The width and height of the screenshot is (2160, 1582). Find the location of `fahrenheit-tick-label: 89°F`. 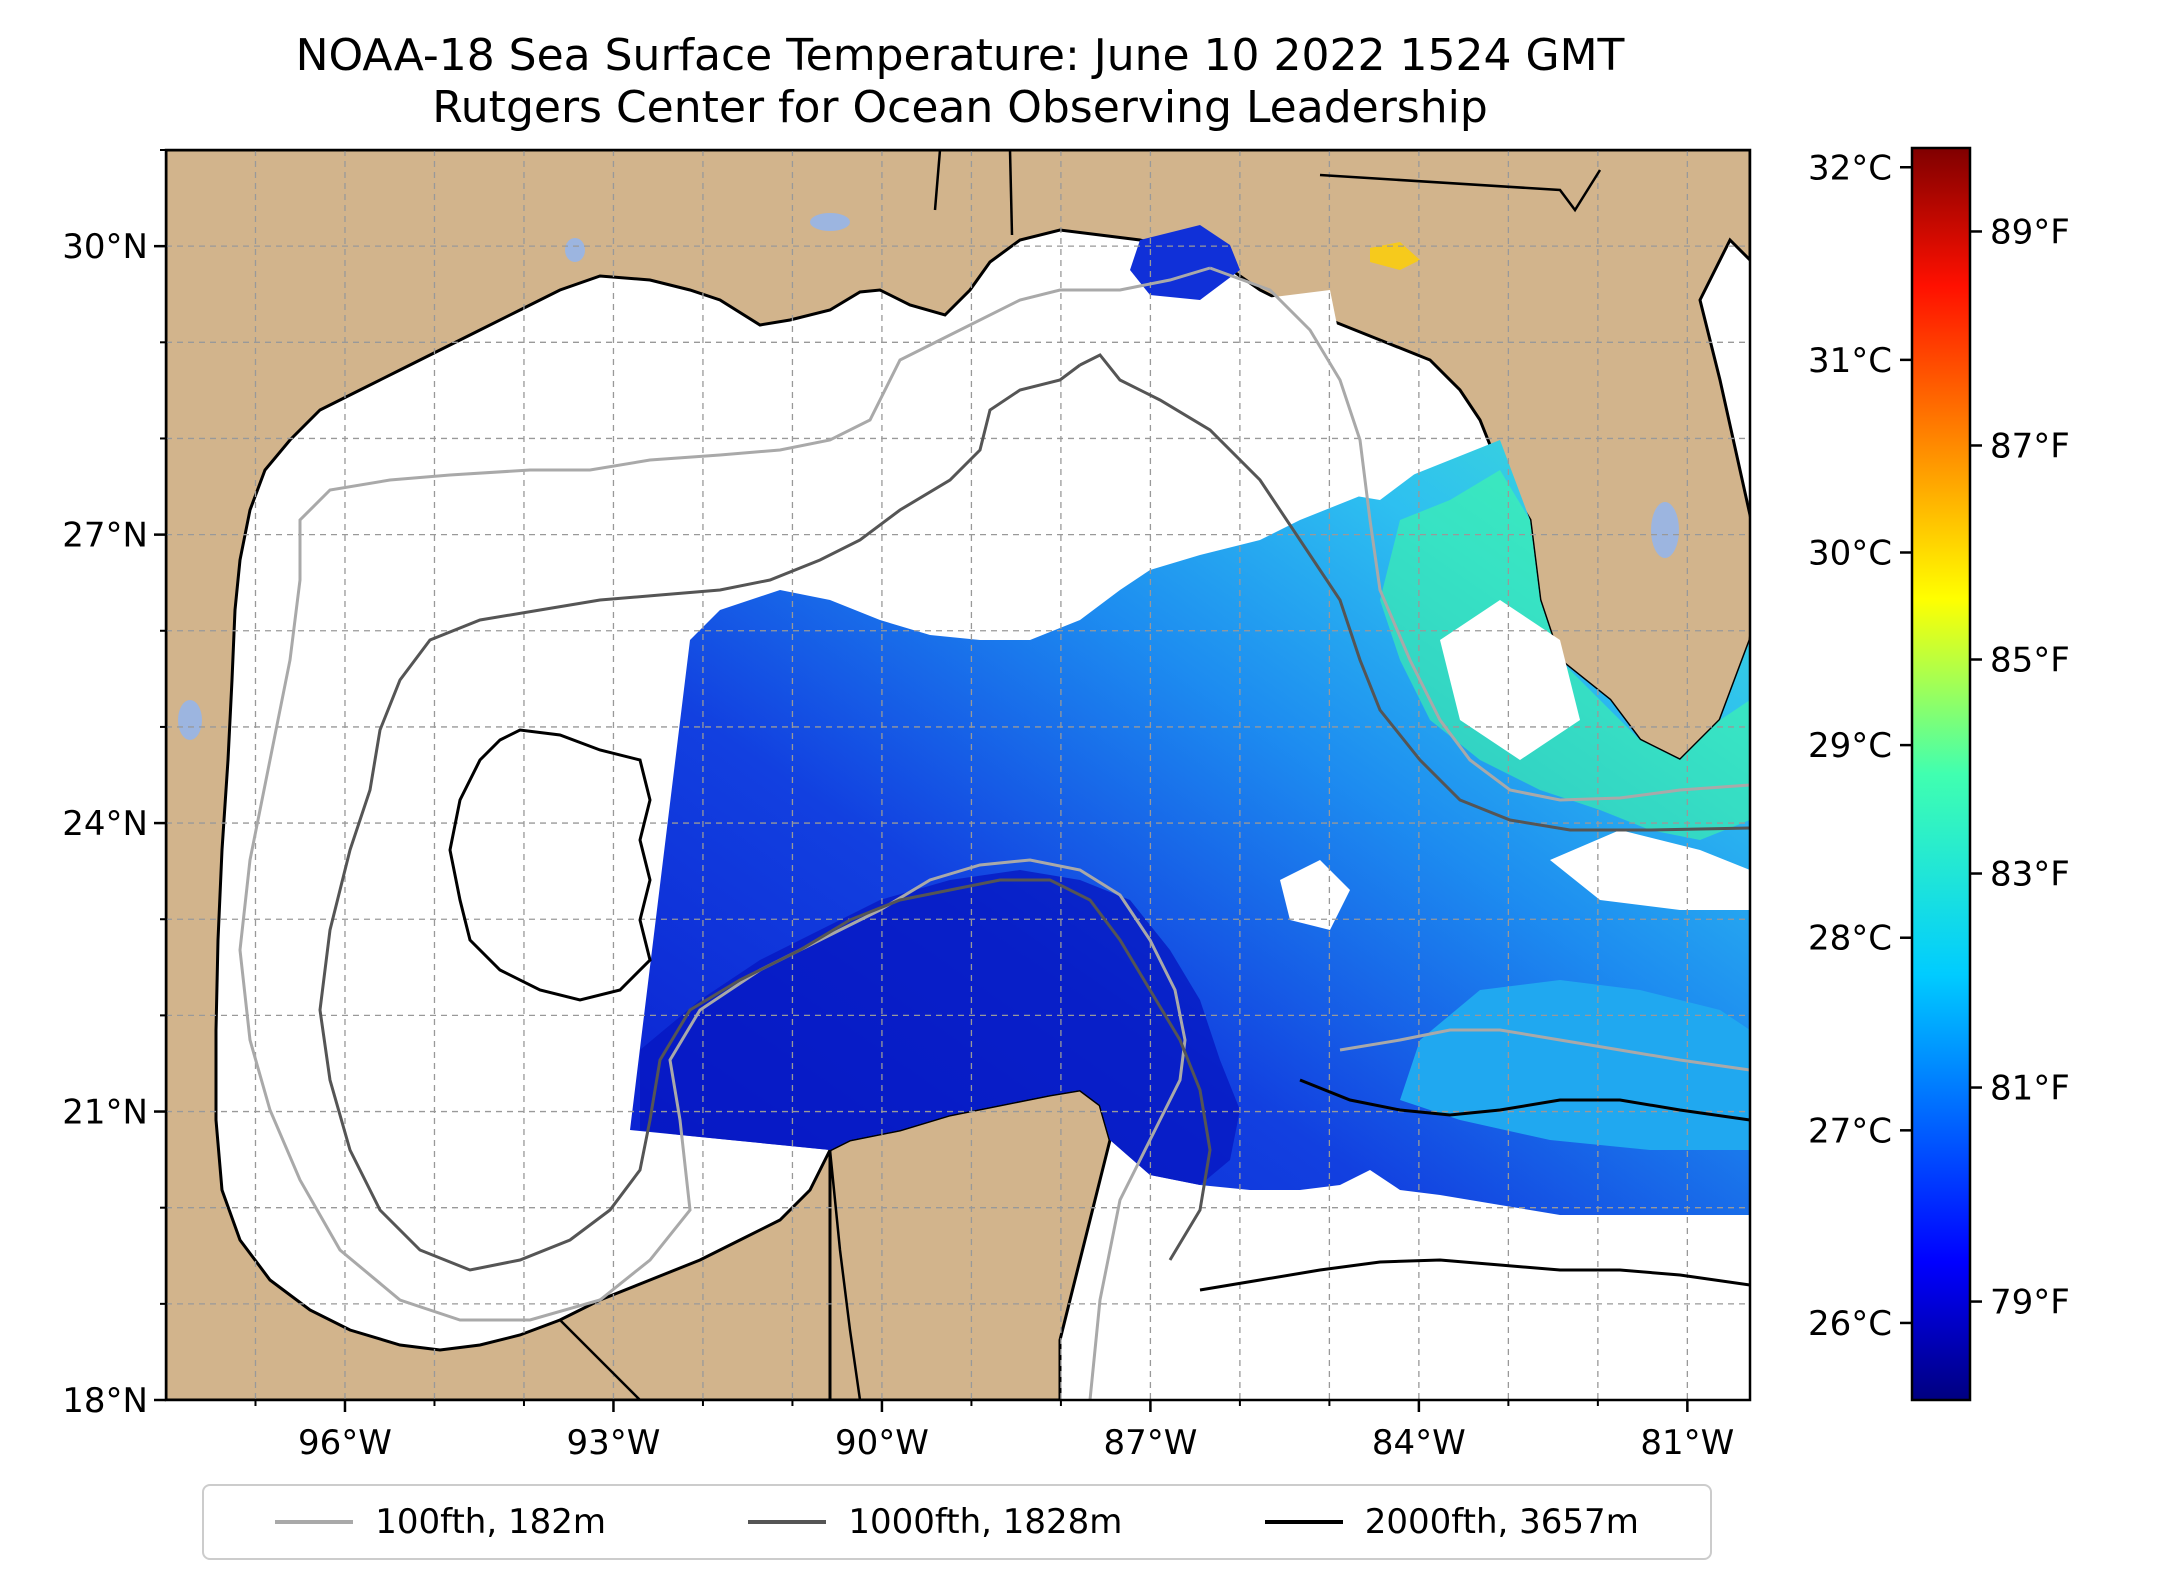

fahrenheit-tick-label: 89°F is located at coordinates (2030, 232).